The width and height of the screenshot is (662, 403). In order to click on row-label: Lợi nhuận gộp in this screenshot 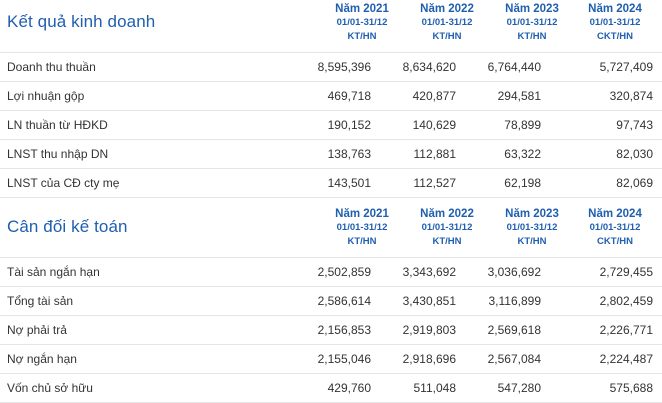, I will do `click(46, 96)`.